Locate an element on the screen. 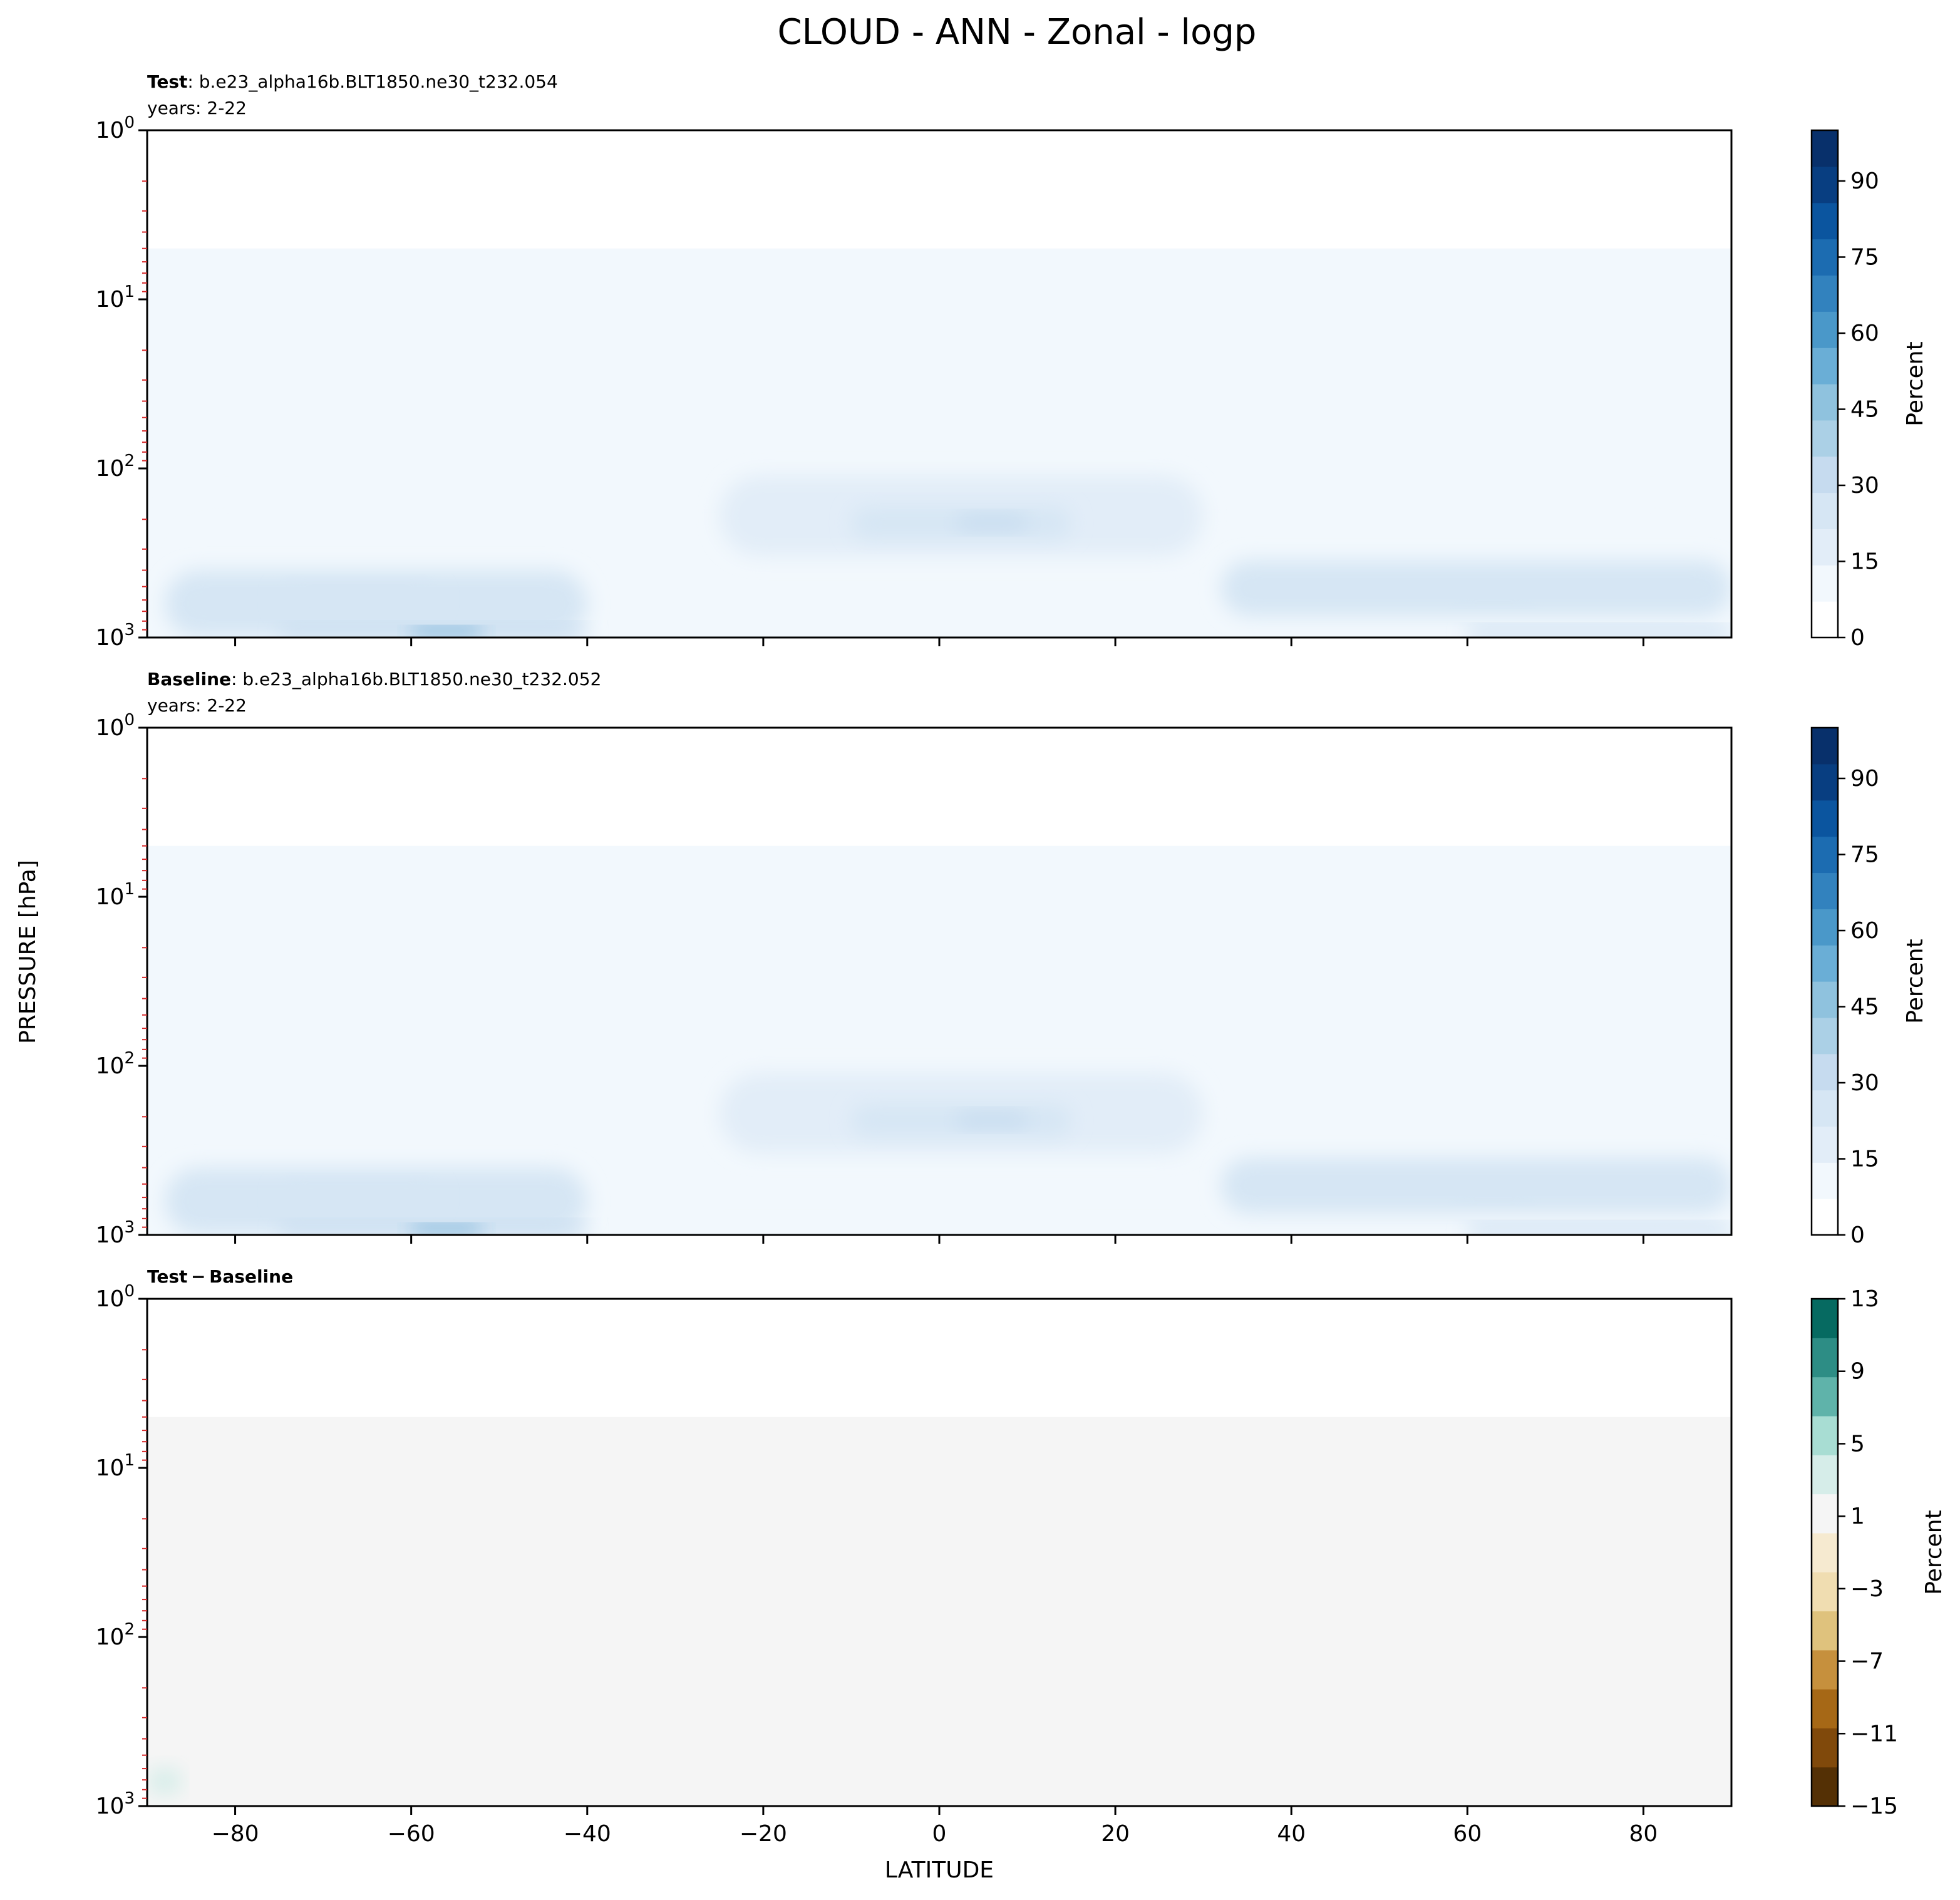 This screenshot has width=1960, height=1900. panel-title: Test − Baseline is located at coordinates (220, 1276).